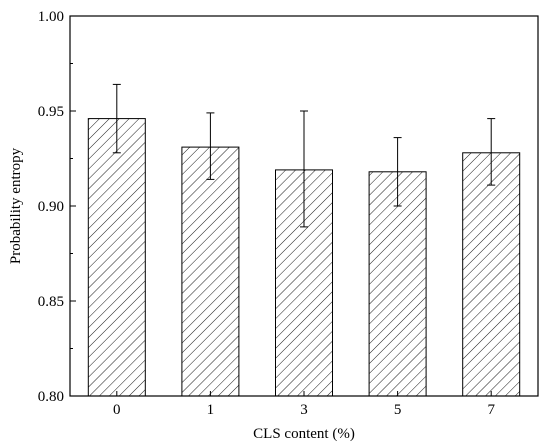 The height and width of the screenshot is (448, 550). I want to click on y-axis-ticks: 0.80 0.85 0.90 0.95 1.00, so click(57, 207).